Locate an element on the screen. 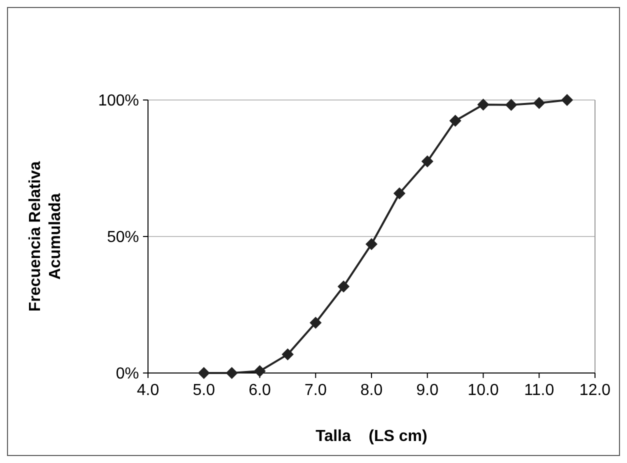 This screenshot has width=627, height=463. x-tick-label: 4.0 is located at coordinates (148, 390).